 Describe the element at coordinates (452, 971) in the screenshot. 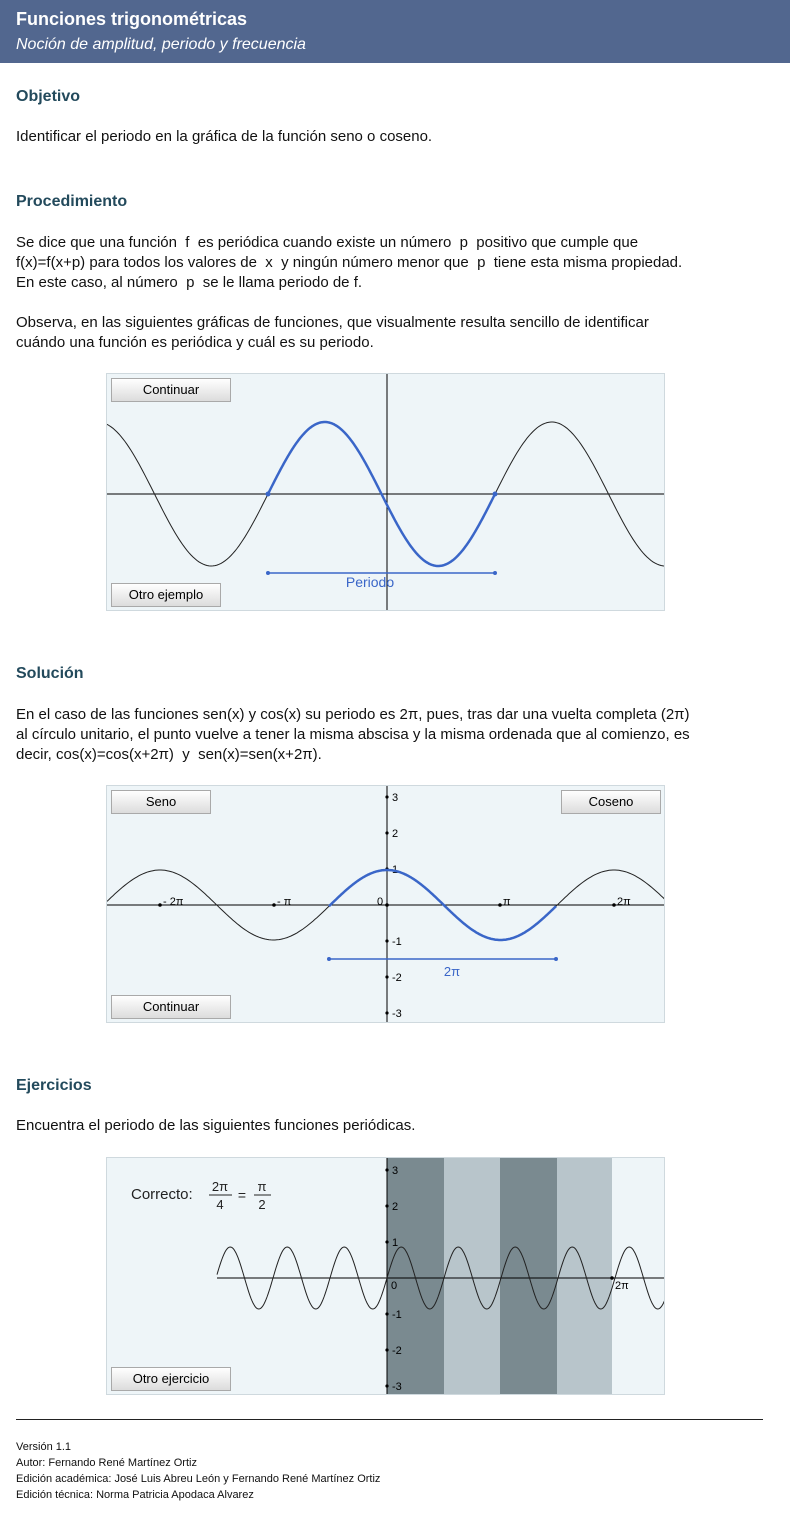

I see `period-label: 2π` at that location.